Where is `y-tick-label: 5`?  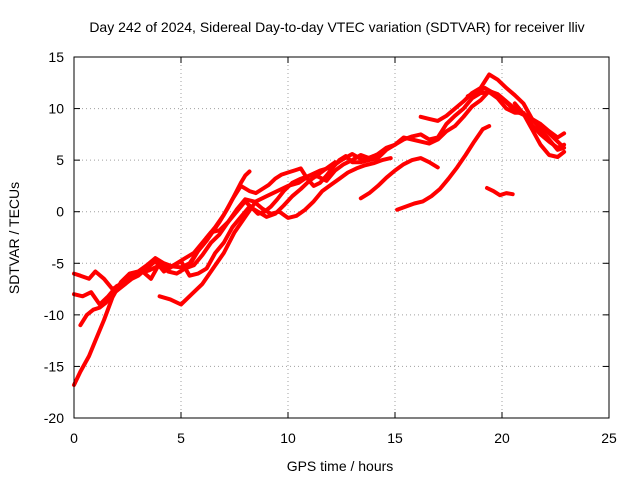
y-tick-label: 5 is located at coordinates (60, 160).